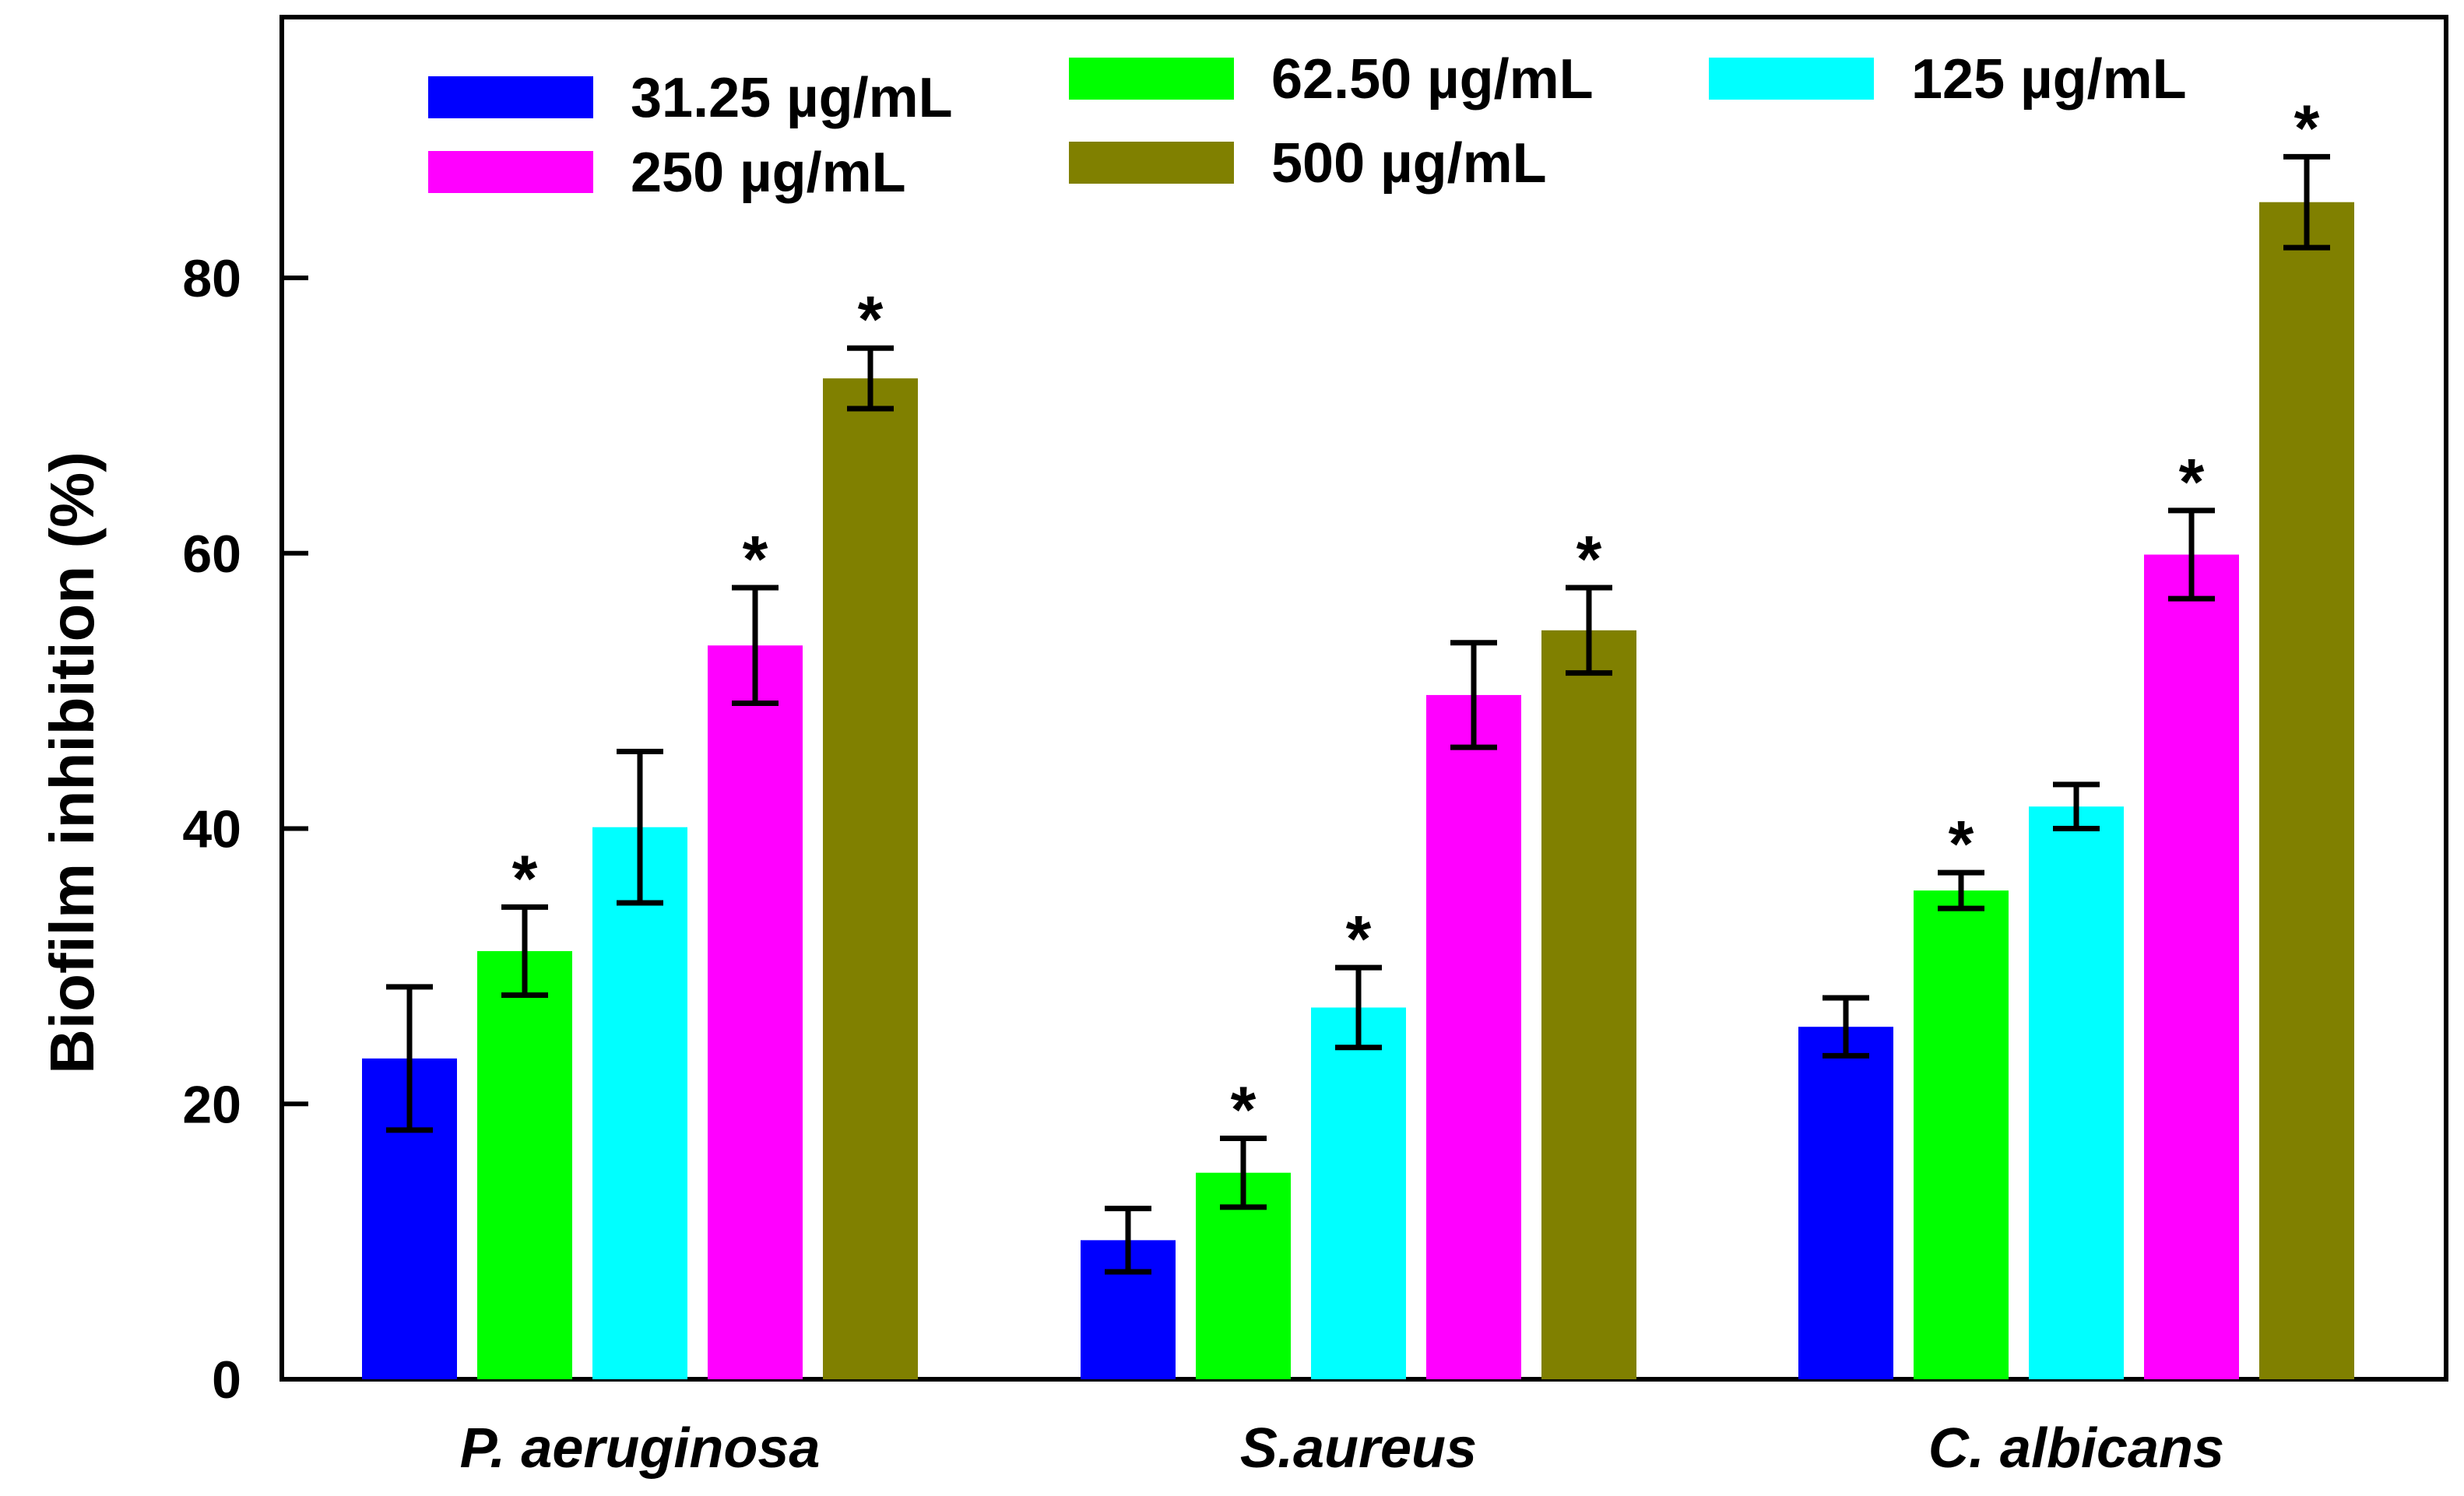  Describe the element at coordinates (792, 98) in the screenshot. I see `legend-label: 31.25 µg/mL` at that location.